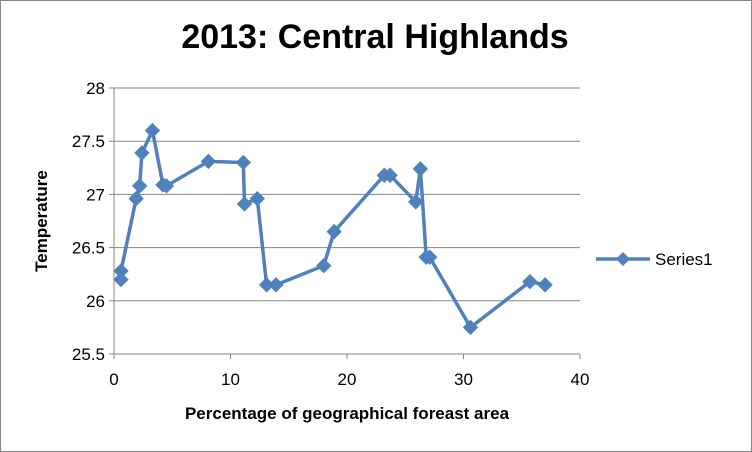 Image resolution: width=752 pixels, height=452 pixels. Describe the element at coordinates (95, 301) in the screenshot. I see `y-tick-label: 26` at that location.